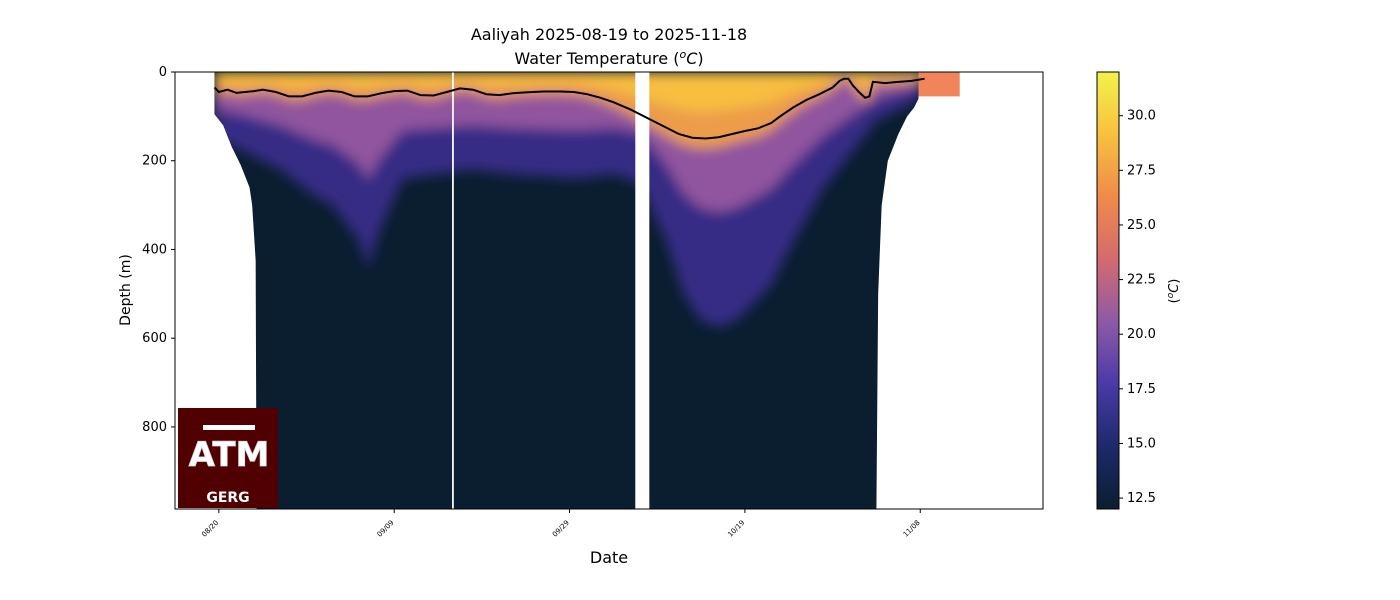 The height and width of the screenshot is (600, 1400). I want to click on colorbar-strip, so click(1108, 290).